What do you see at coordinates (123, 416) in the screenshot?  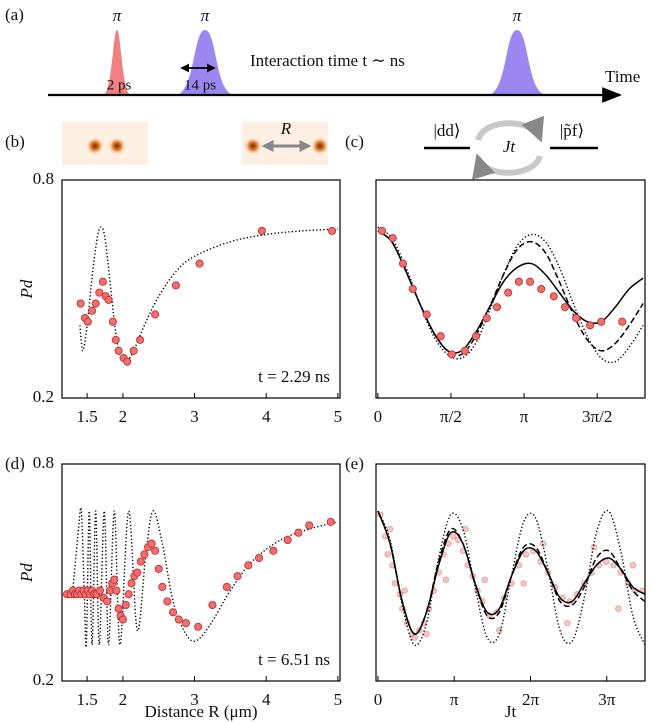 I see `x-tick-label: 2` at bounding box center [123, 416].